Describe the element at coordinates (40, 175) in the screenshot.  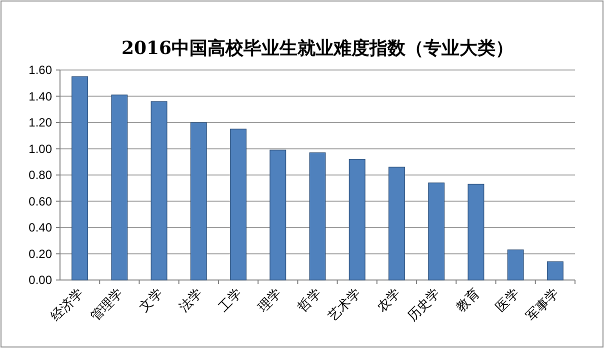
I see `y-tick-label: 0.80` at that location.